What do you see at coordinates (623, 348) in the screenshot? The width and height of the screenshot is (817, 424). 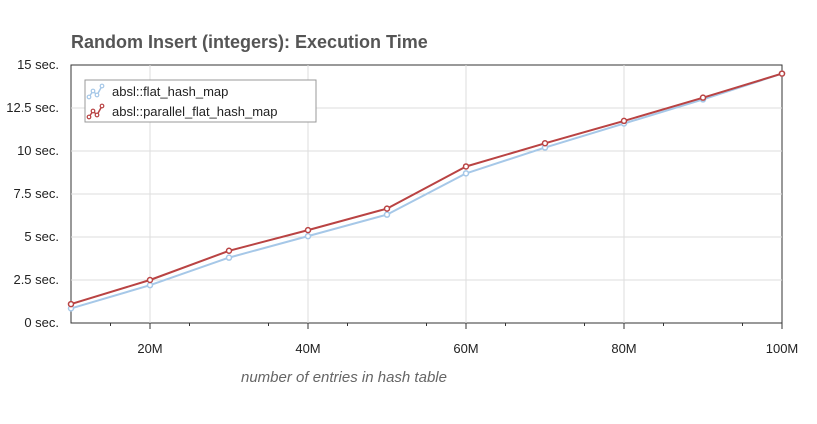 I see `x-tick-label: 80M` at bounding box center [623, 348].